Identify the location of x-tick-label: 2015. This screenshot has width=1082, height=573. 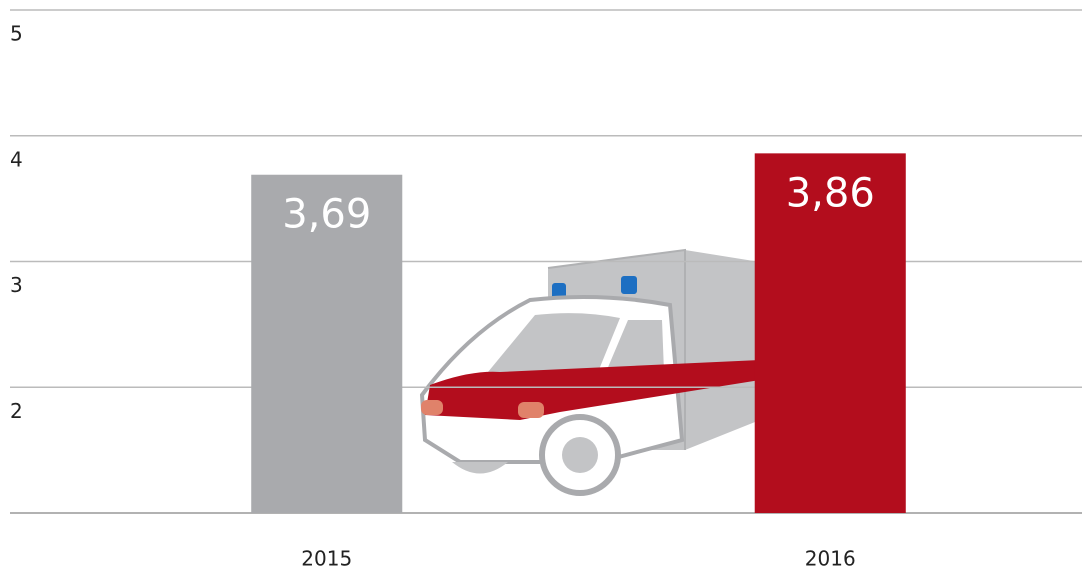
(326, 559).